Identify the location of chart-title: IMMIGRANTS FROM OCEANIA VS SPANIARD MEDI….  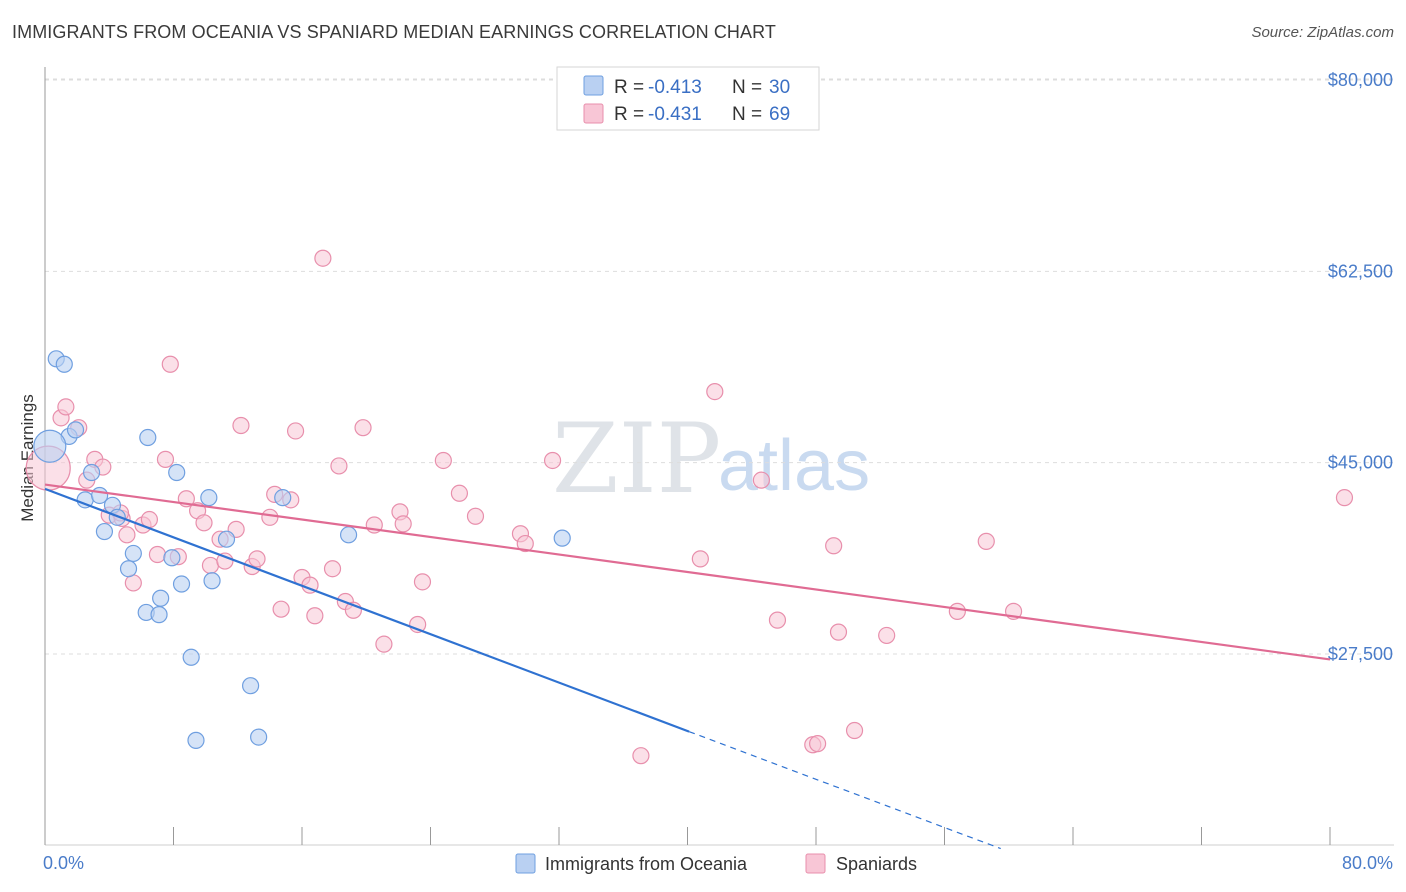
(394, 32).